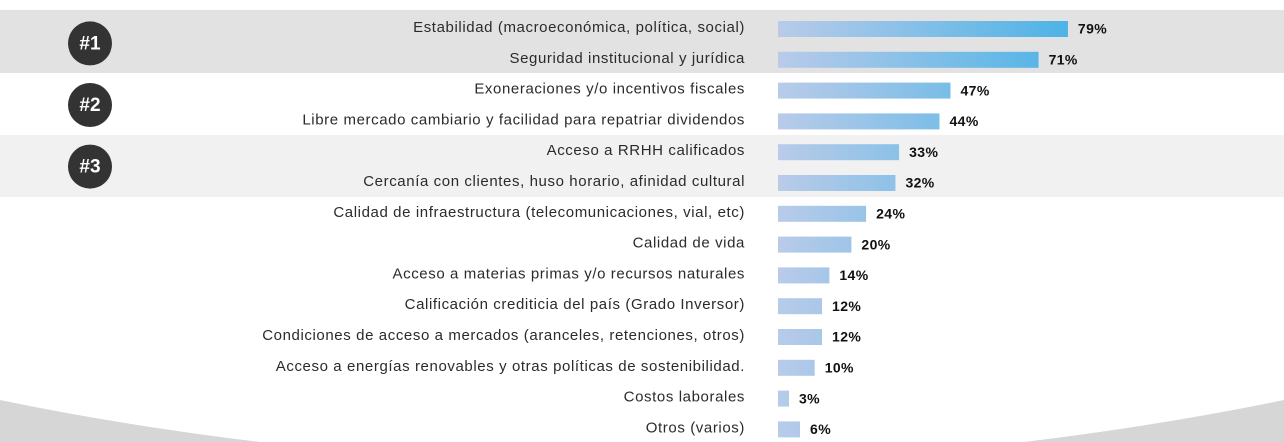 Image resolution: width=1284 pixels, height=442 pixels. Describe the element at coordinates (627, 58) in the screenshot. I see `category-label: Seguridad institucional y jurídica` at that location.